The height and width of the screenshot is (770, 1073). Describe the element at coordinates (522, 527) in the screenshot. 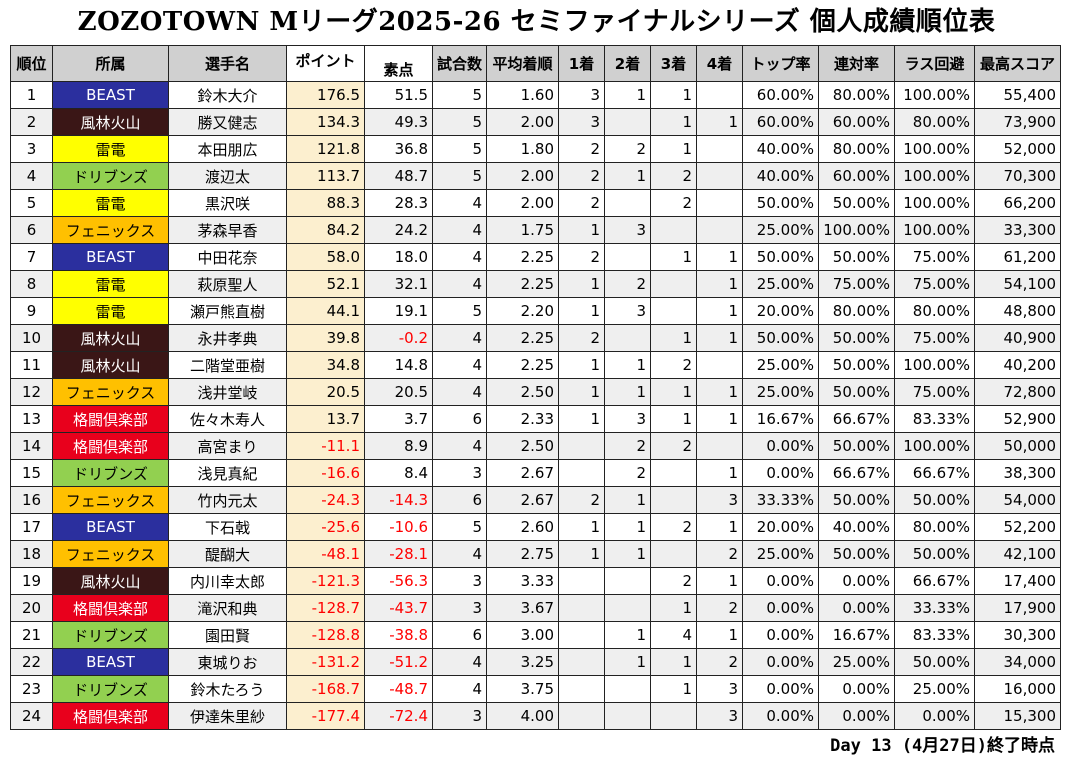

I see `avg-rank-cell: 2.60` at that location.